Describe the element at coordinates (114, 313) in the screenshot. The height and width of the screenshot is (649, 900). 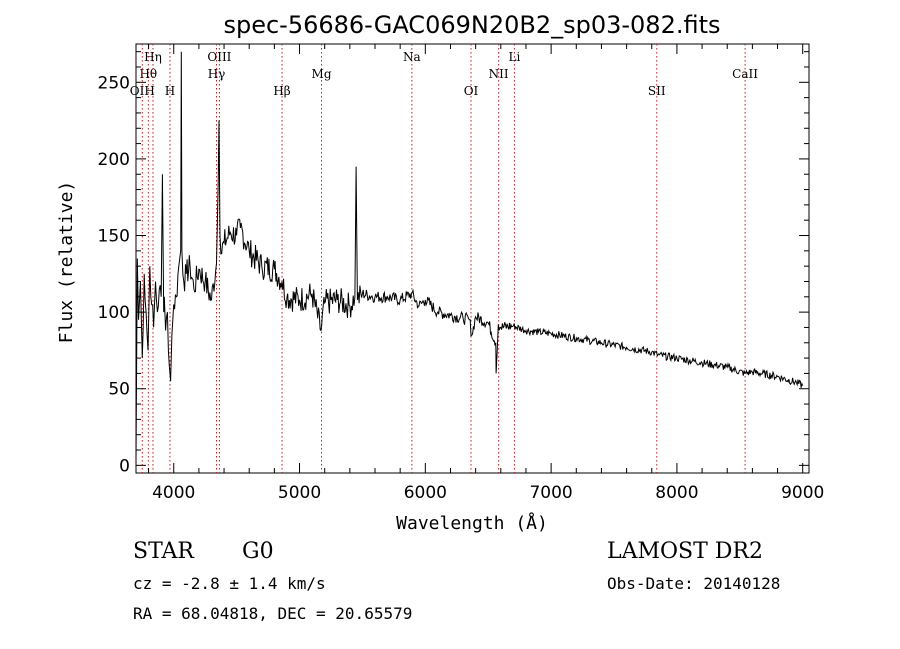
I see `y-tick-label-2: 100` at that location.